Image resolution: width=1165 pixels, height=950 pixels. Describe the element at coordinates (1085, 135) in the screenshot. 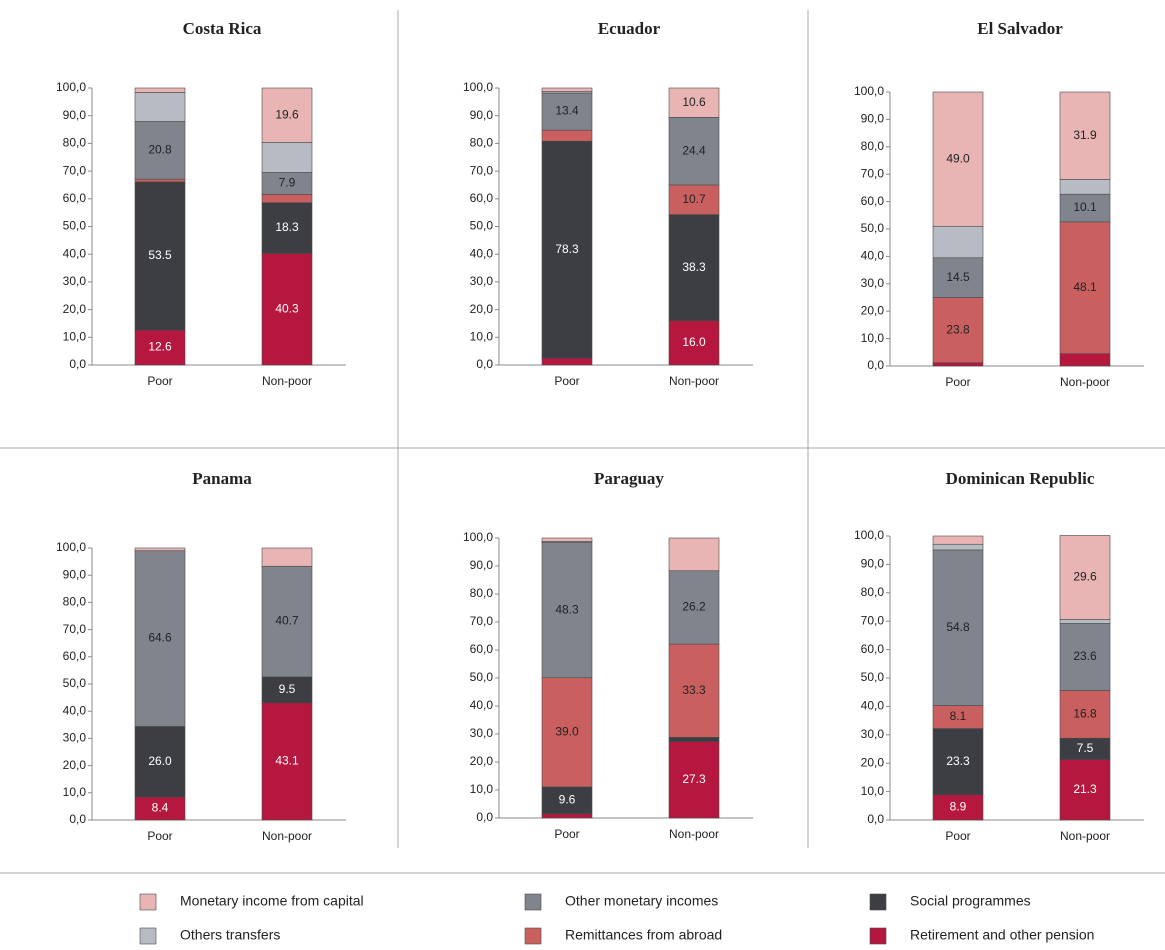

I see `data-label: 31.9` at that location.